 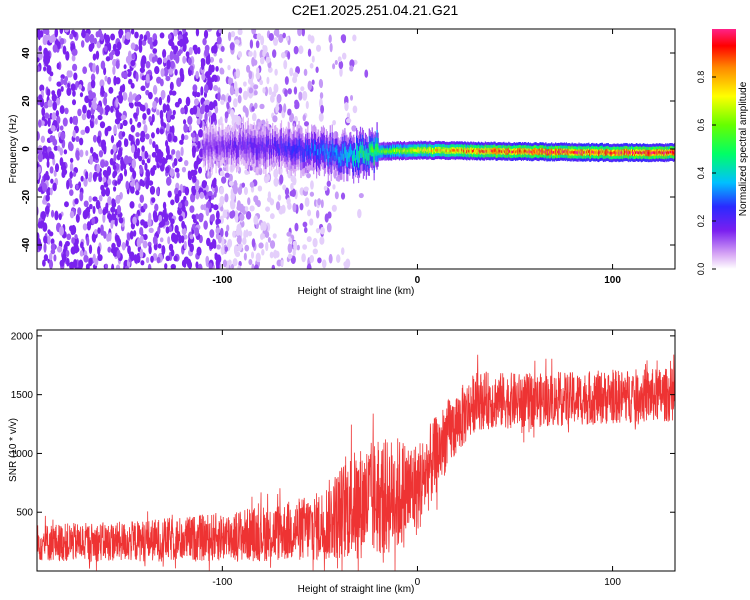 What do you see at coordinates (701, 221) in the screenshot?
I see `colorbar-tick-label: 0.2` at bounding box center [701, 221].